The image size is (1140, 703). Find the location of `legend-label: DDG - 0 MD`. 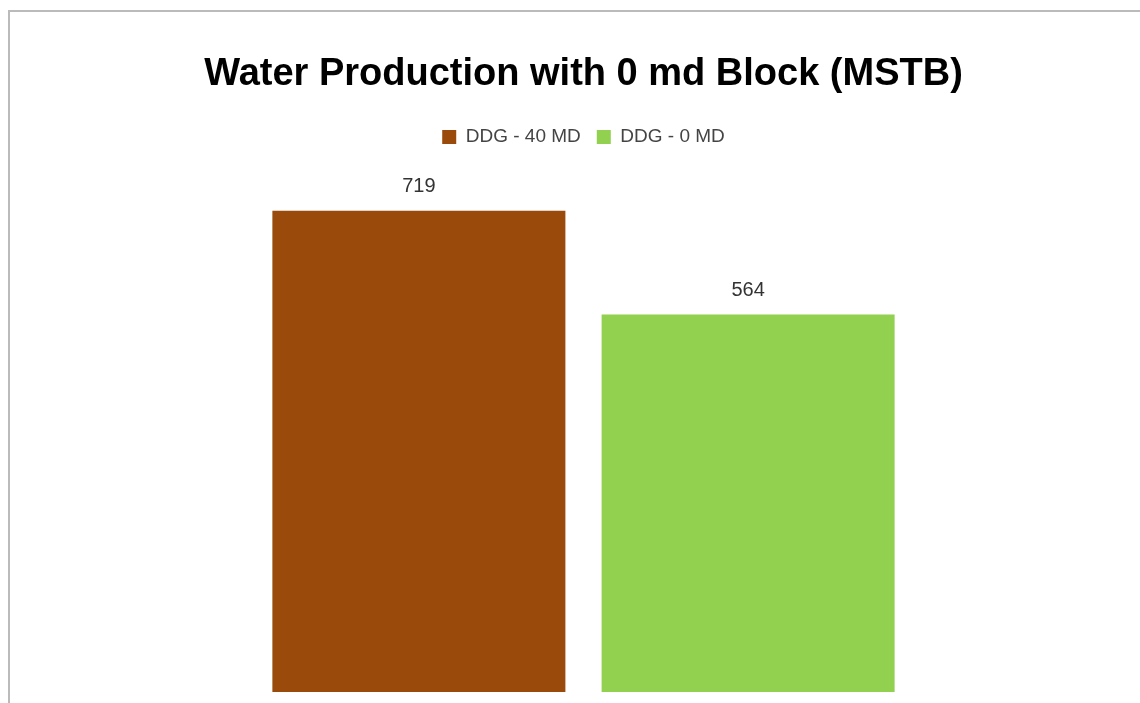

legend-label: DDG - 0 MD is located at coordinates (672, 136).